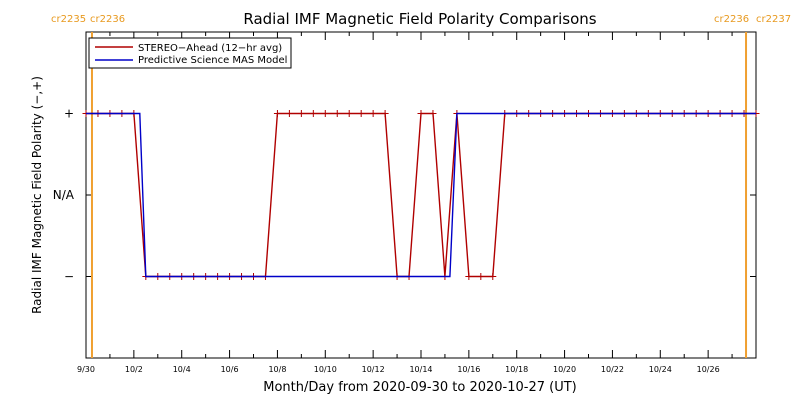  Describe the element at coordinates (69, 114) in the screenshot. I see `y-tick-label: +` at that location.